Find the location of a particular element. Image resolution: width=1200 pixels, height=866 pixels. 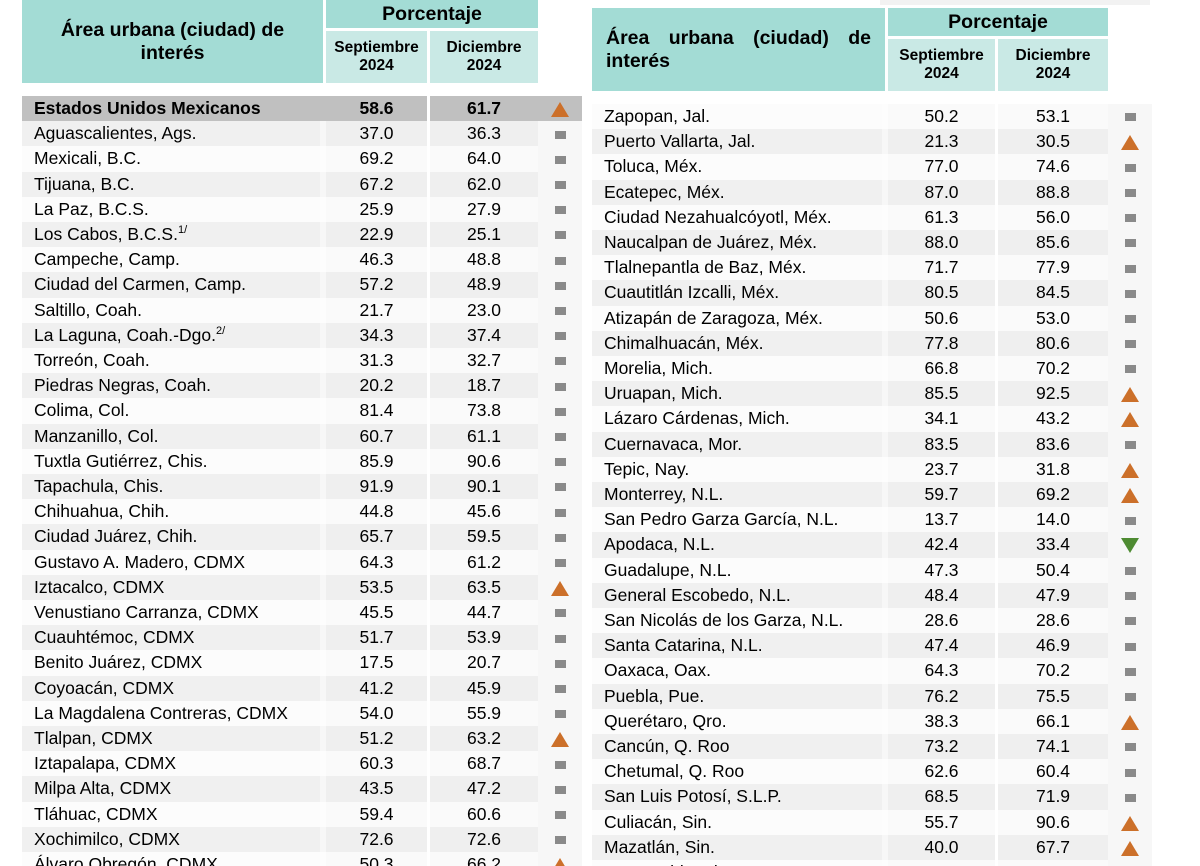

table-row: Atizapán de Zaragoza, Méx. 50.6 53.0 is located at coordinates (872, 318).